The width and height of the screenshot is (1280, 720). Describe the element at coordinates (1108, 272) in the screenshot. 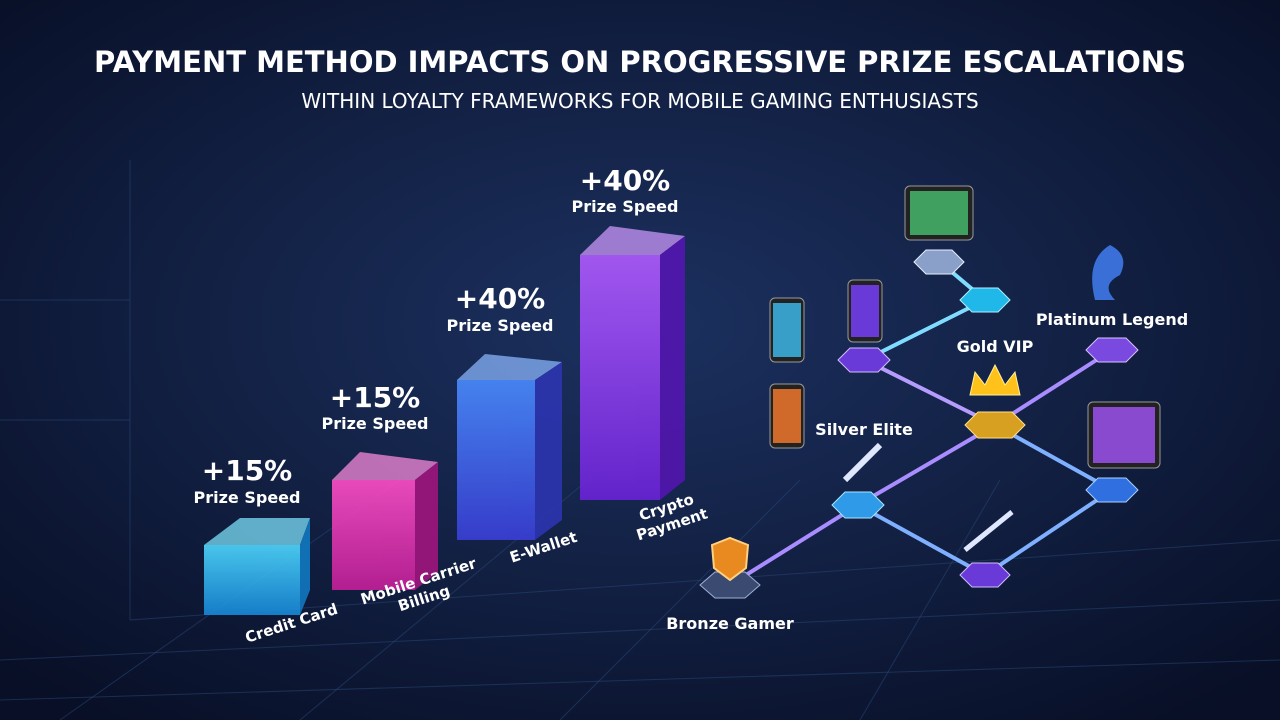

I see `dragon-icon` at that location.